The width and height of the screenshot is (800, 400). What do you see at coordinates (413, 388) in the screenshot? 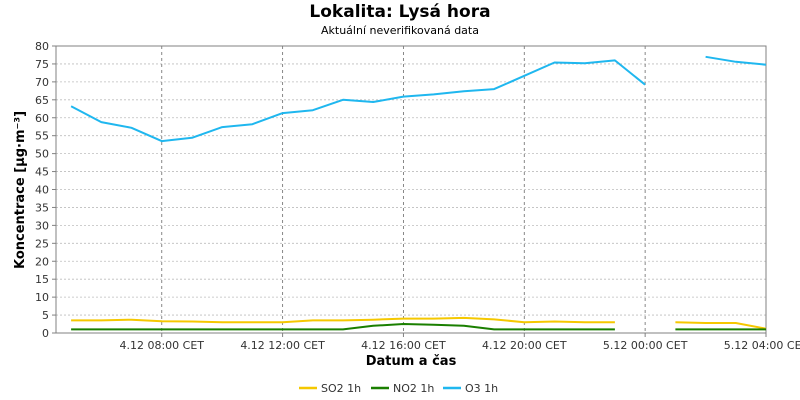
I see `legend-label-no2-1h: NO2 1h` at bounding box center [413, 388].